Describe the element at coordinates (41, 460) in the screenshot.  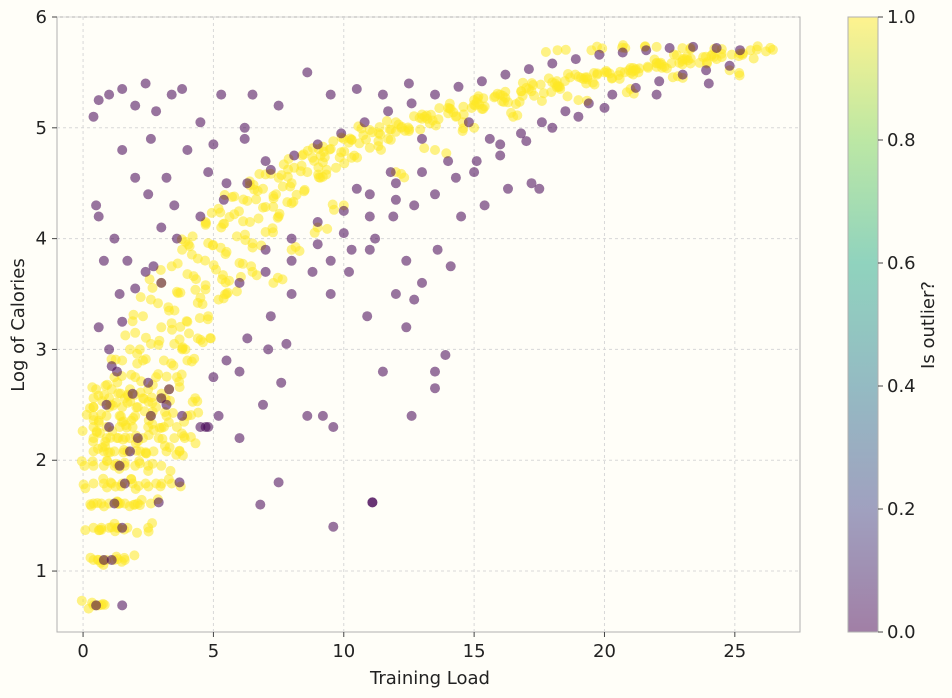
I see `y-tick-label: 2` at that location.